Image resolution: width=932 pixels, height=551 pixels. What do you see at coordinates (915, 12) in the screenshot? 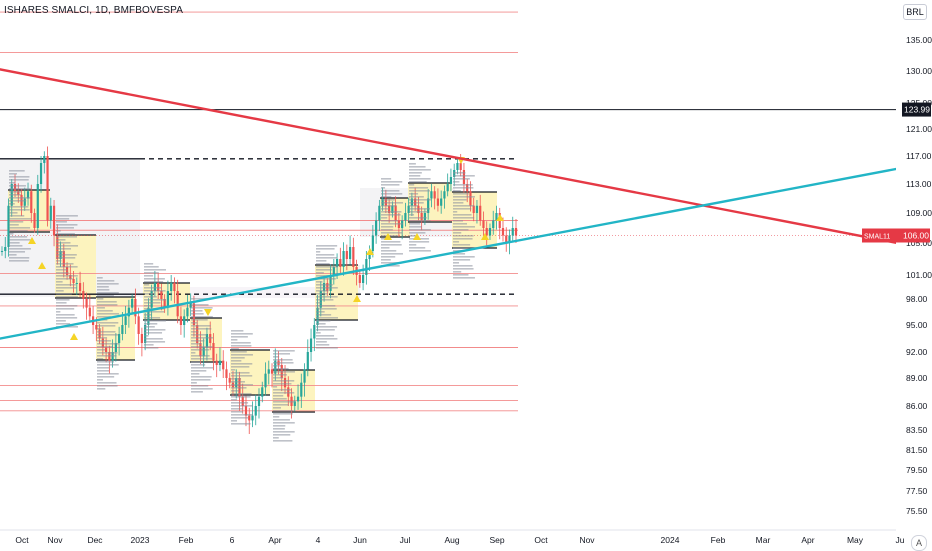
I see `currency-button: BRL` at bounding box center [915, 12].